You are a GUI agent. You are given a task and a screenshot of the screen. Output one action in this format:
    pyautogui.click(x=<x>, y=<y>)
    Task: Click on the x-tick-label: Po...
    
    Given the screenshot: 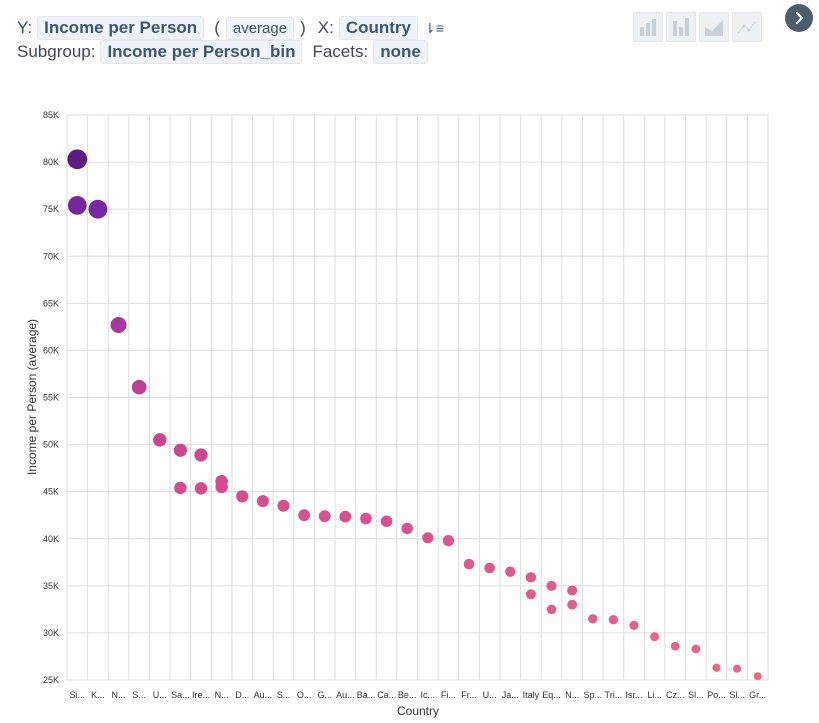 What is the action you would take?
    pyautogui.click(x=716, y=695)
    